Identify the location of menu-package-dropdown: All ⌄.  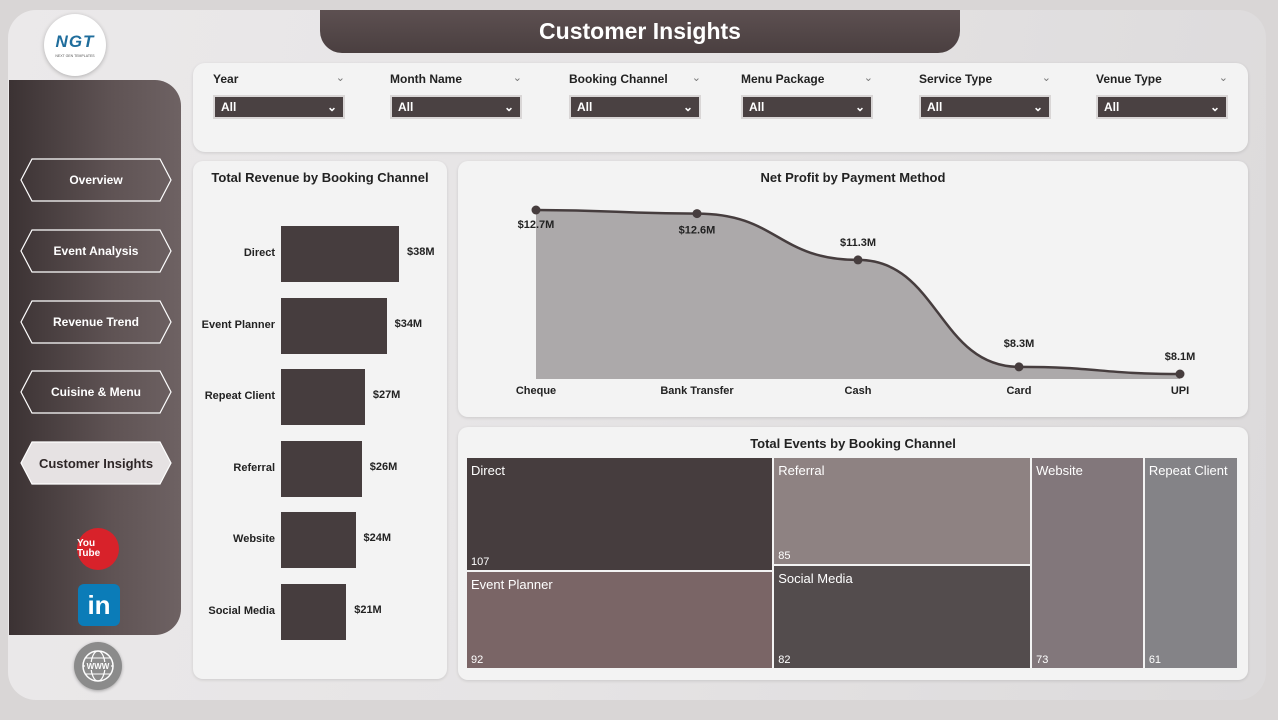
(807, 107).